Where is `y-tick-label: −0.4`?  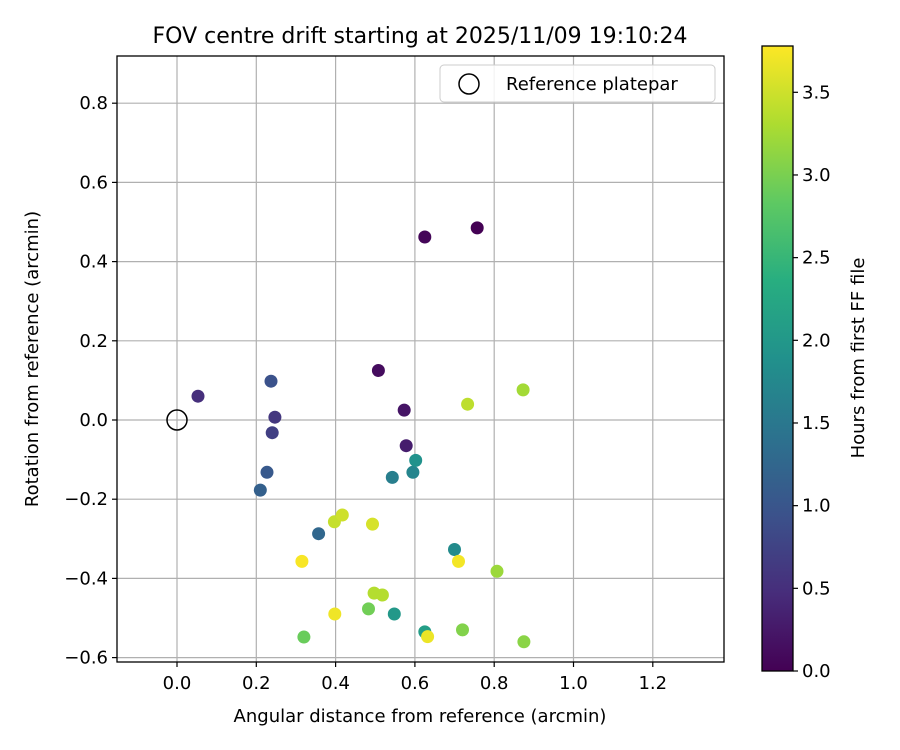
y-tick-label: −0.4 is located at coordinates (86, 578).